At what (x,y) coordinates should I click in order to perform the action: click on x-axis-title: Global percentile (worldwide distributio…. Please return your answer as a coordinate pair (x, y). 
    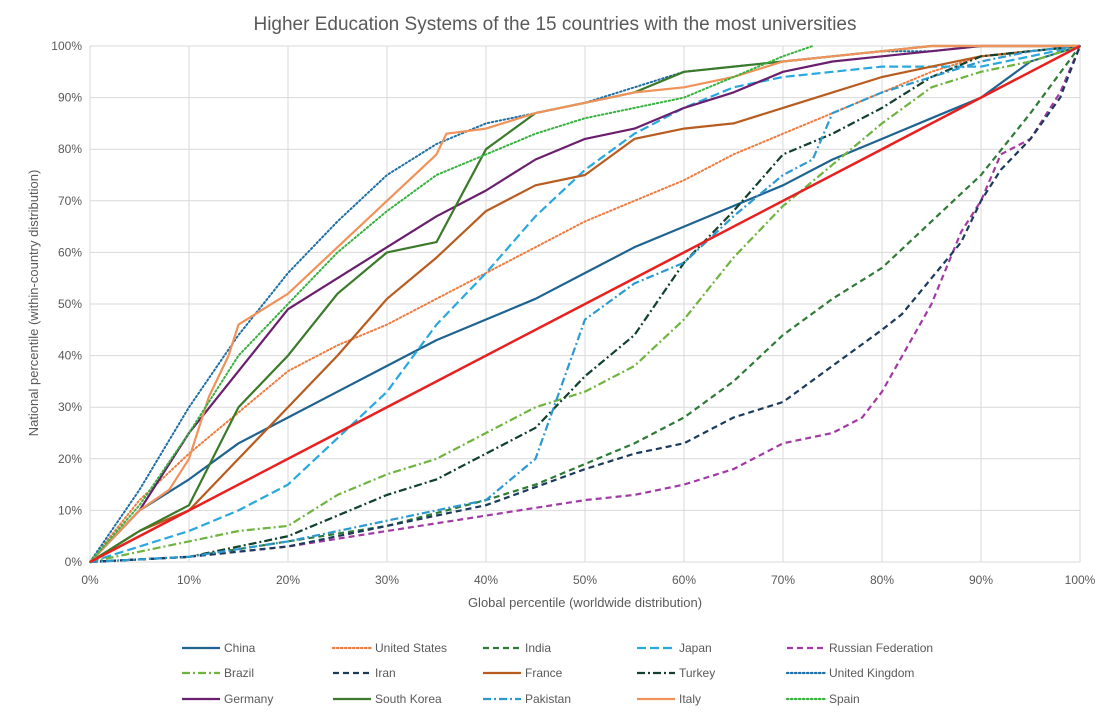
    Looking at the image, I should click on (585, 602).